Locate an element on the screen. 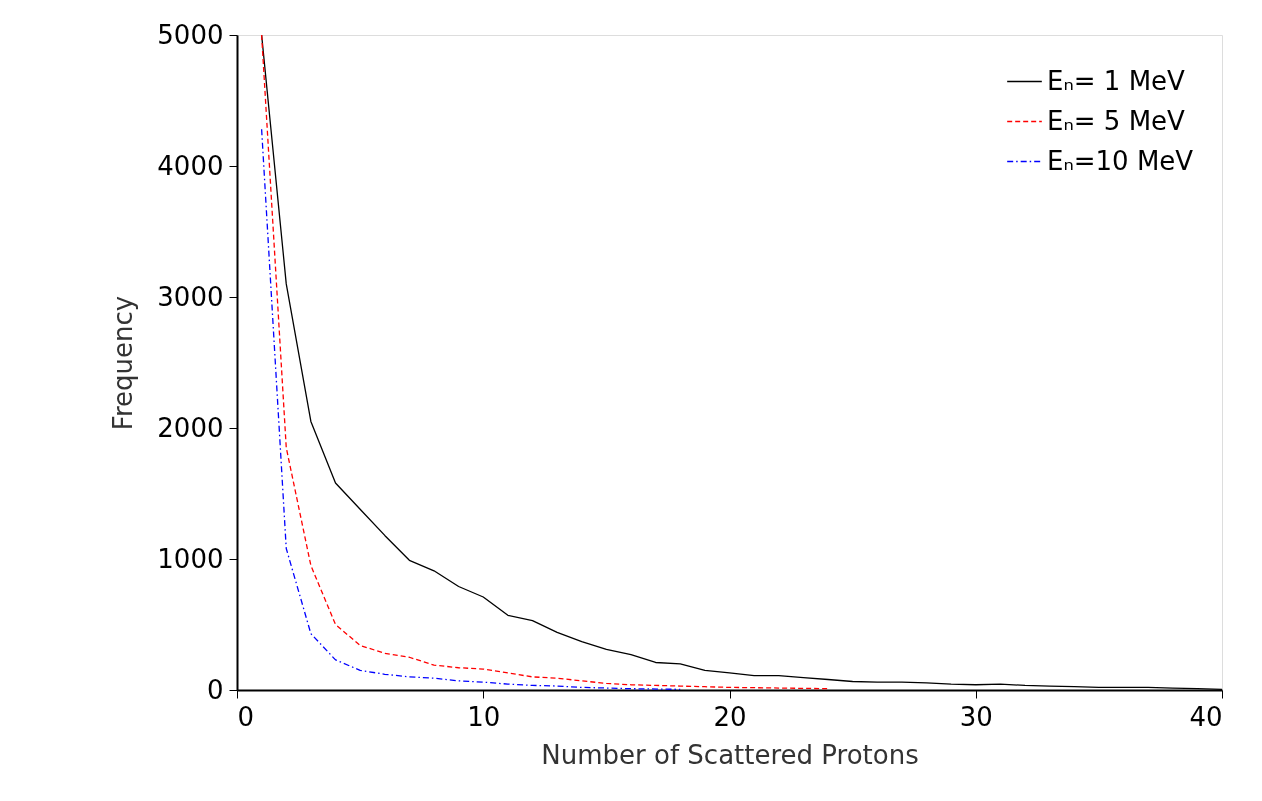 The width and height of the screenshot is (1262, 801). legend-label: Eₙ= 1 MeV is located at coordinates (1116, 80).